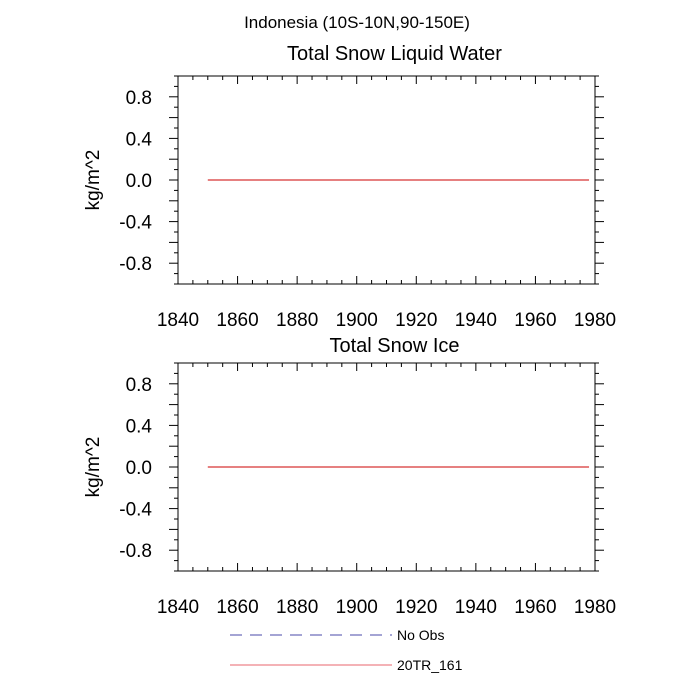 The height and width of the screenshot is (700, 700). What do you see at coordinates (430, 665) in the screenshot?
I see `legend-label-20tr-161: 20TR_161` at bounding box center [430, 665].